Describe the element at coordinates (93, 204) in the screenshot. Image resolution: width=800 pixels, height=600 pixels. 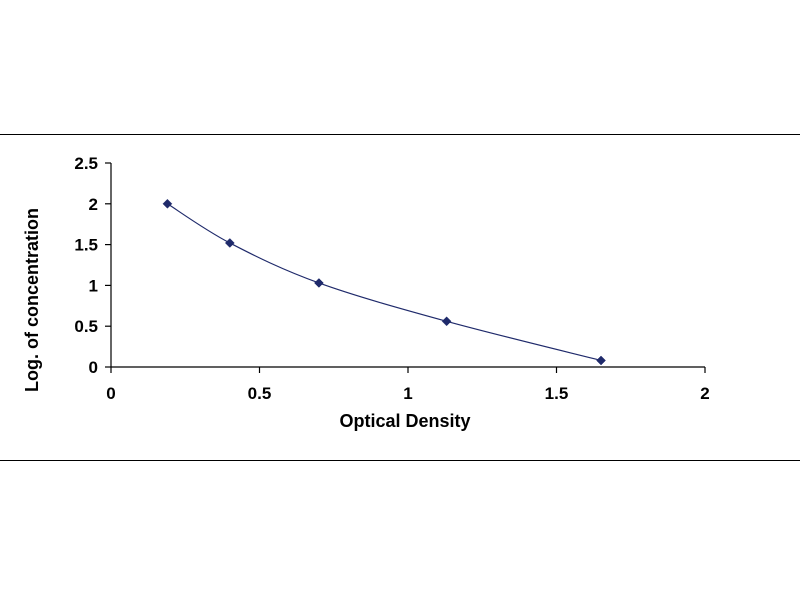
I see `y-tick-label: 2` at that location.